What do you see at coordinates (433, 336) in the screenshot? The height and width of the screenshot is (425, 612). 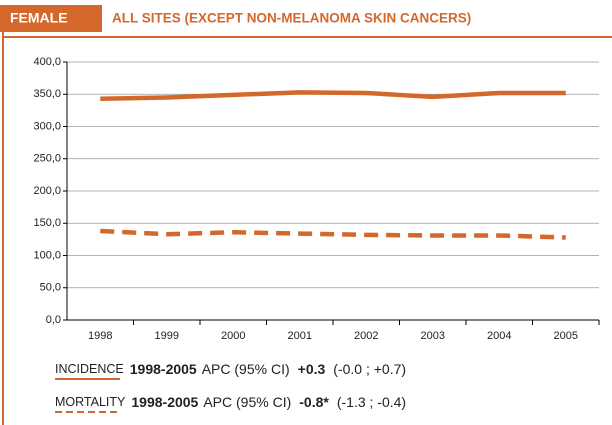 I see `x-tick-label: 2003` at bounding box center [433, 336].